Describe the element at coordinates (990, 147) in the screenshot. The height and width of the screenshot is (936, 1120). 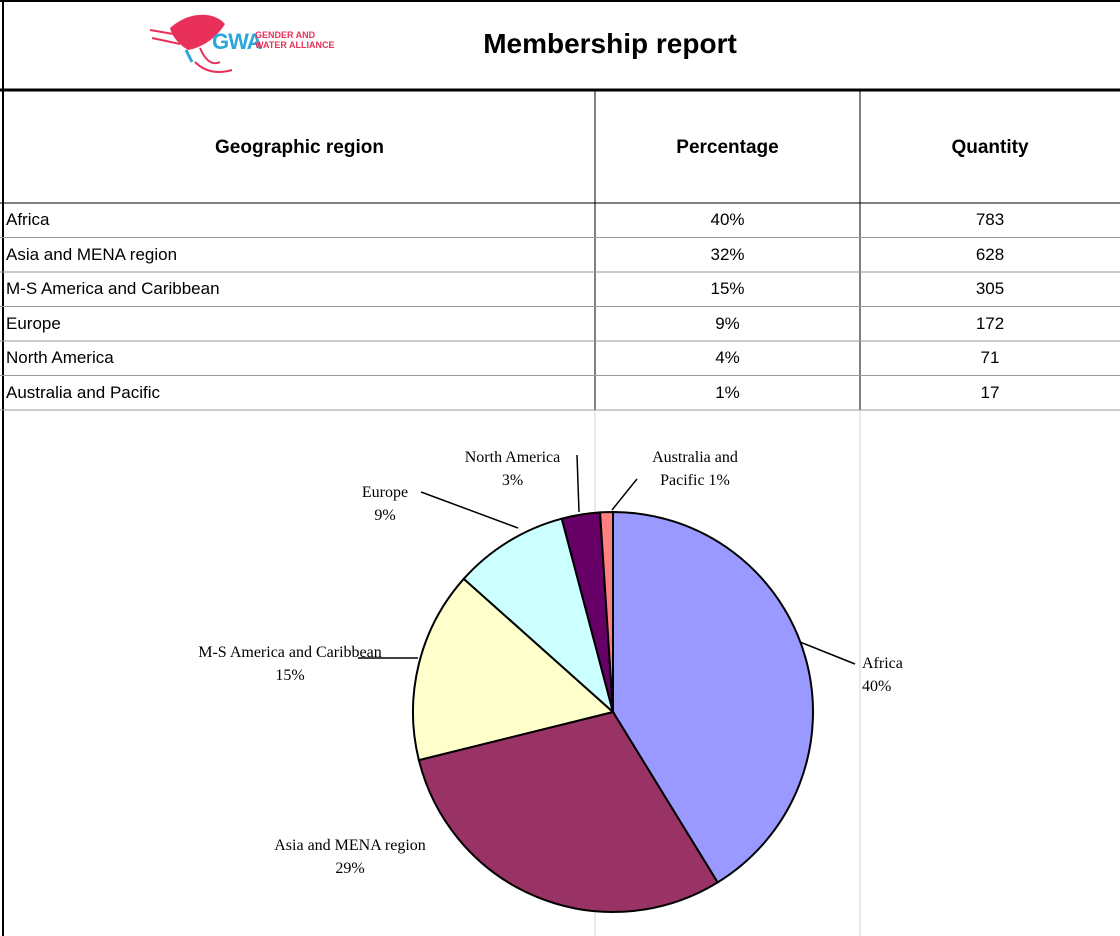
I see `column-header: Quantity` at that location.